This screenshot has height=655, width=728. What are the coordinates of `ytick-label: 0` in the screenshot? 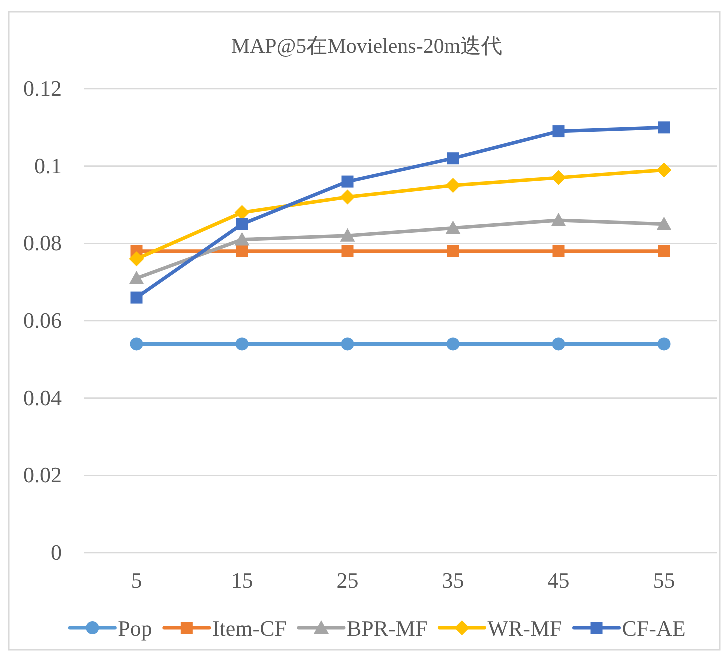 It's located at (56, 552).